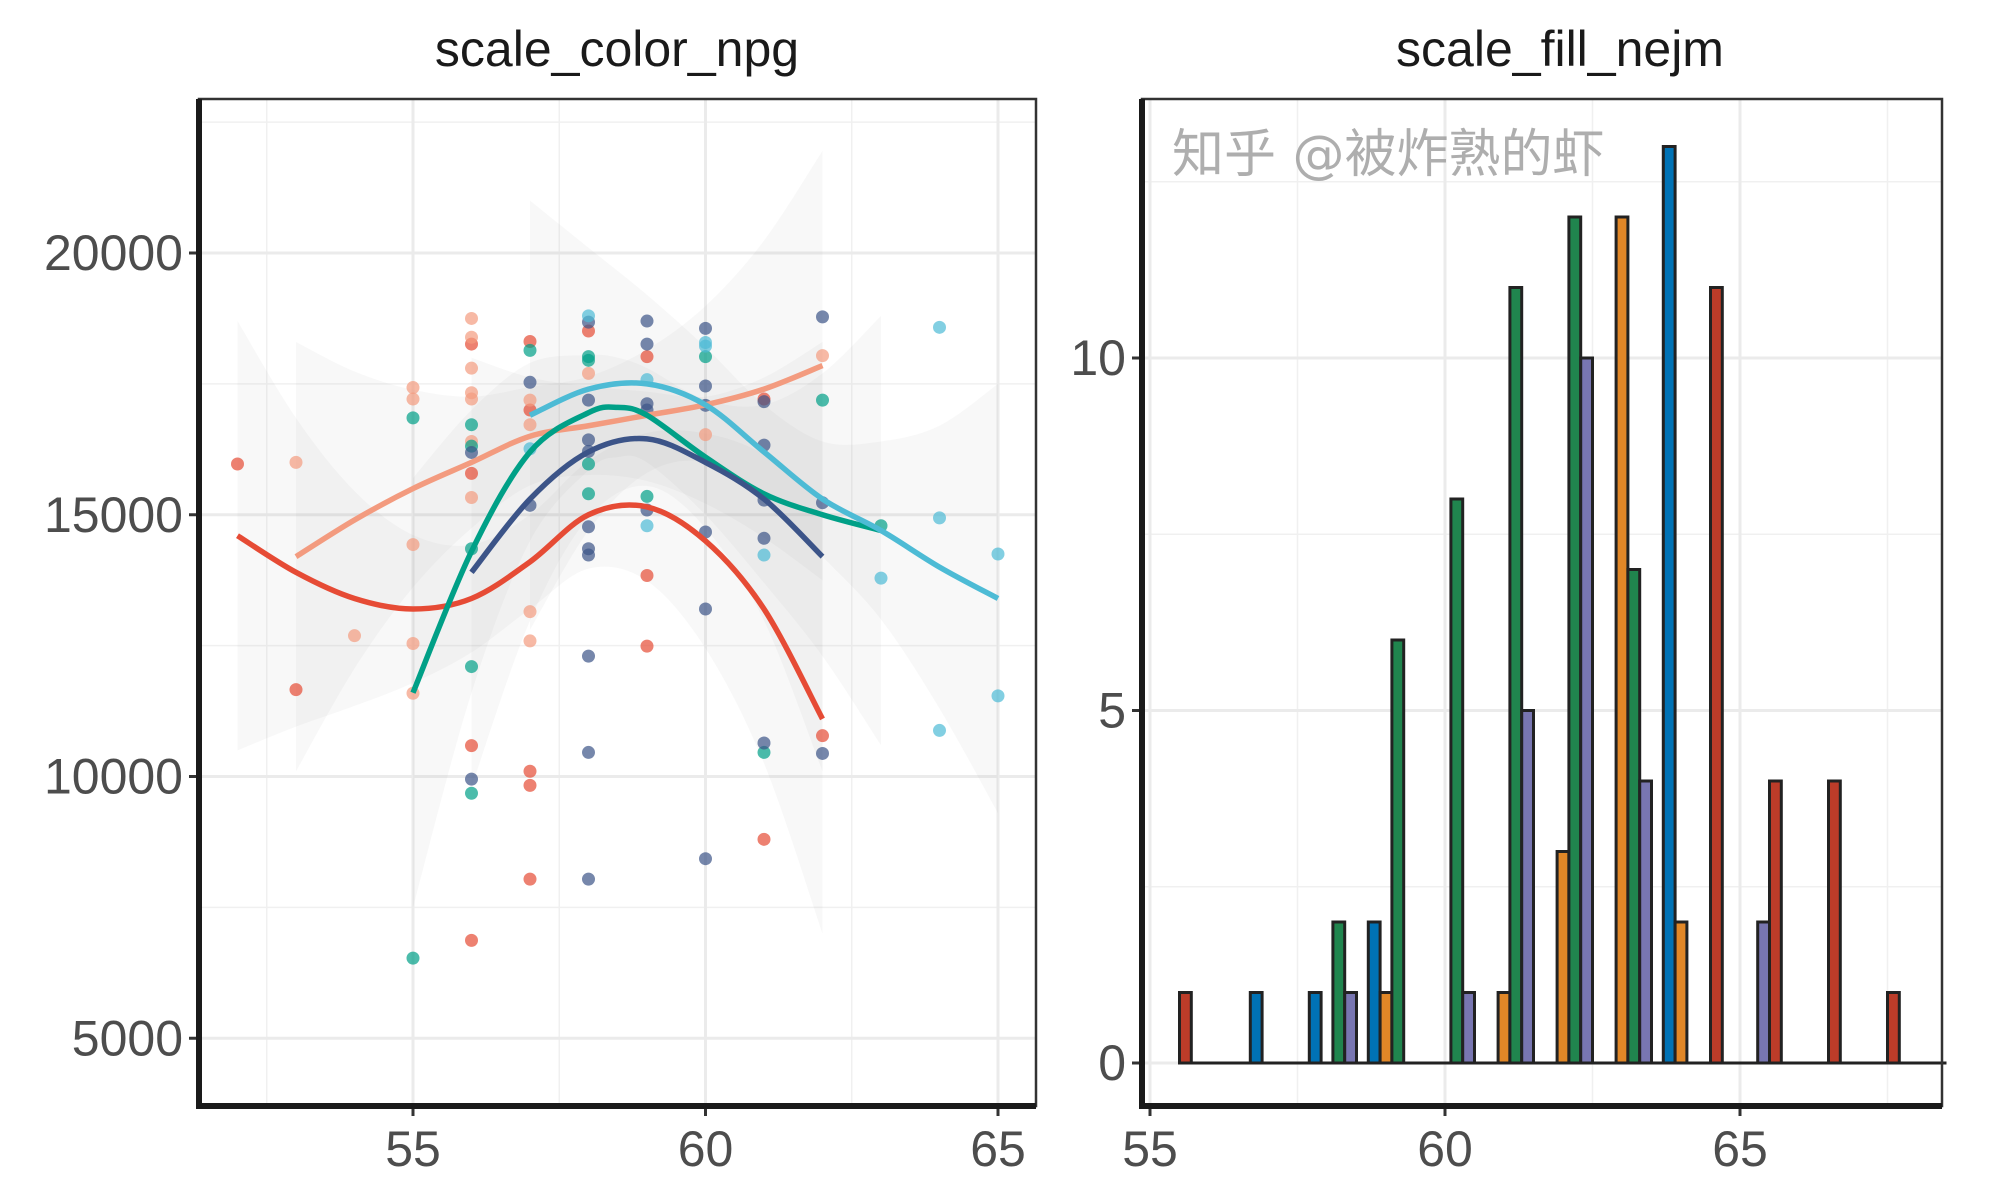  I want to click on x-tick-label: 55, so click(1150, 1149).